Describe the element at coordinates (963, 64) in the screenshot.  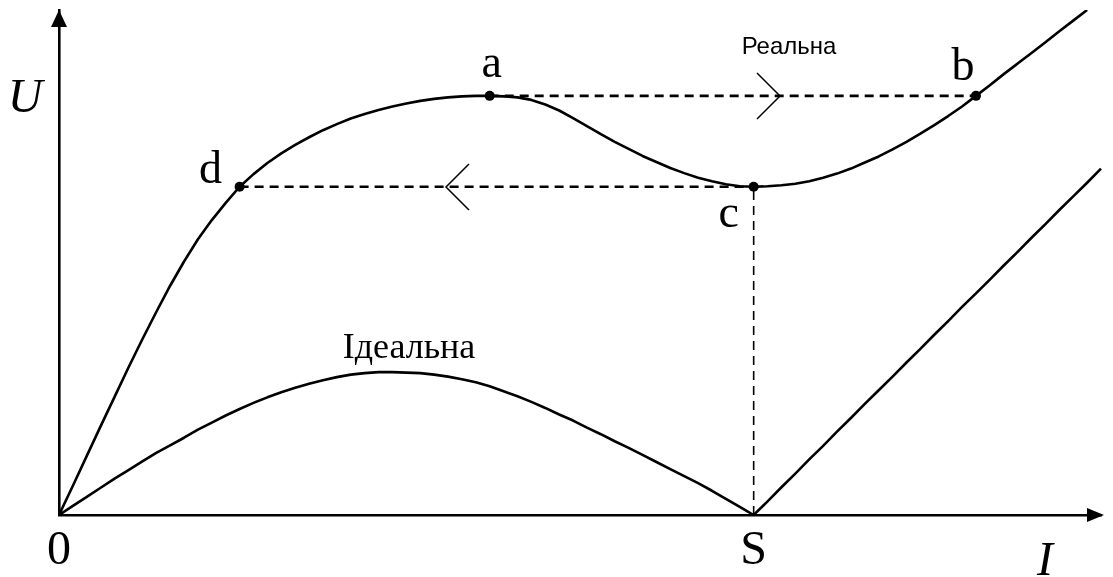
I see `annotation: b` at that location.